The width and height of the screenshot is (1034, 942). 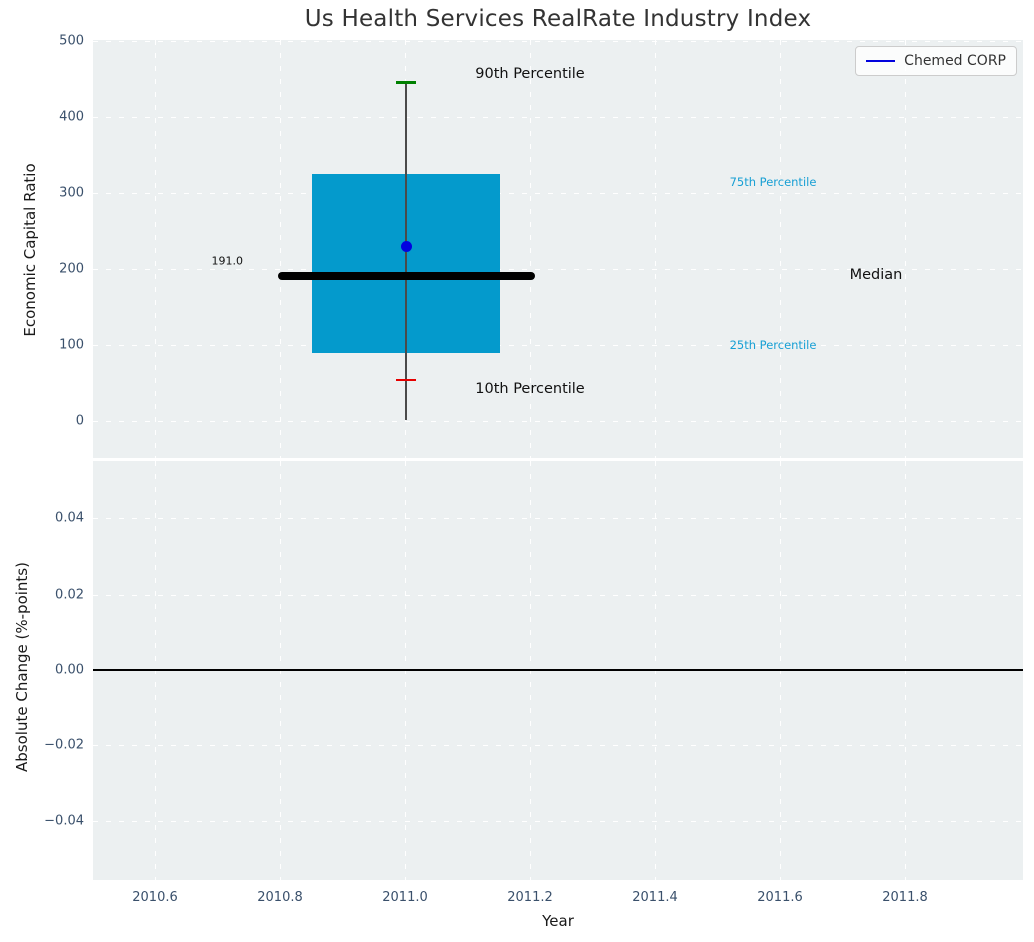 I want to click on y-tick-label: 200, so click(x=71, y=269).